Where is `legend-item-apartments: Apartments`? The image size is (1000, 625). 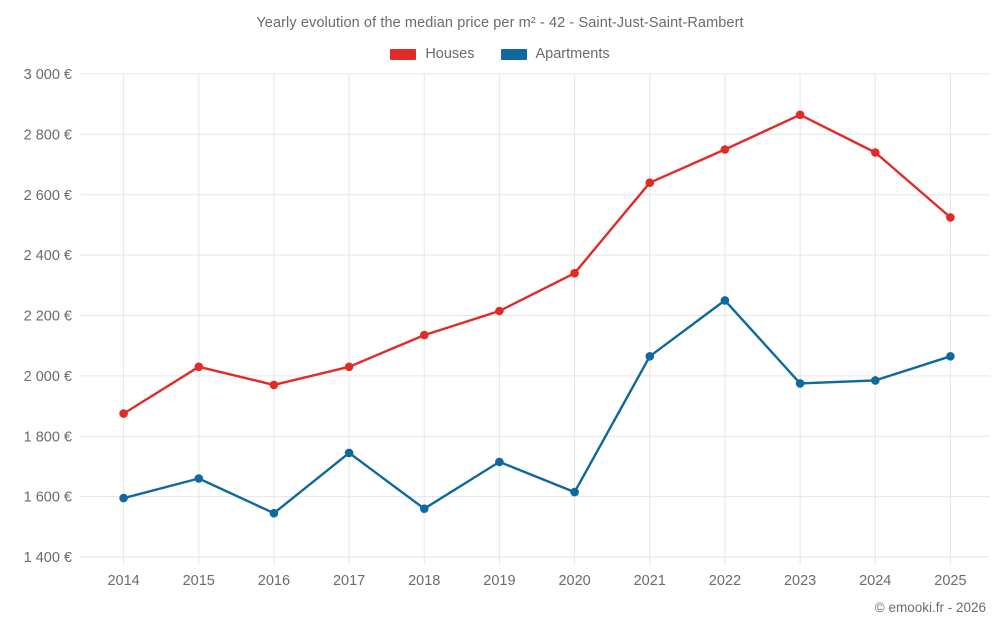
legend-item-apartments: Apartments is located at coordinates (555, 54).